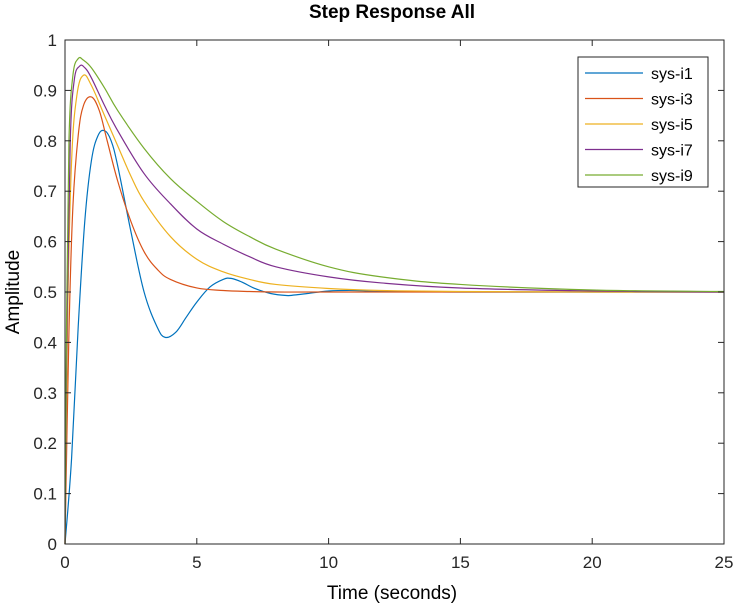 This screenshot has width=737, height=612. What do you see at coordinates (672, 100) in the screenshot?
I see `legend-label-sys-i3: sys-i3` at bounding box center [672, 100].